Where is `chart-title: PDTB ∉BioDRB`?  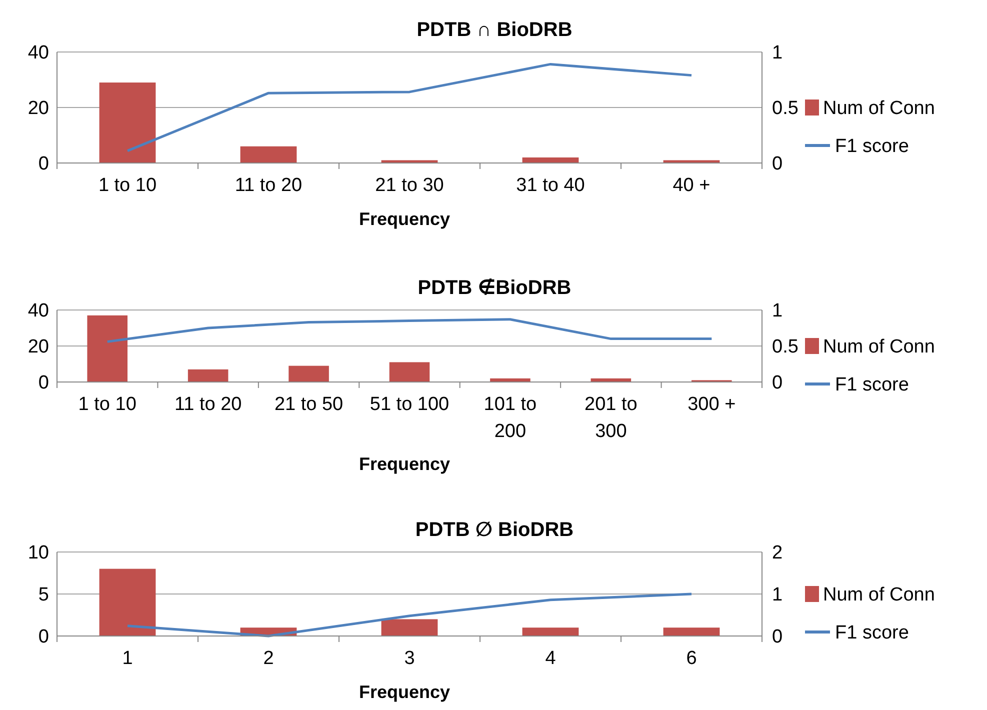
chart-title: PDTB ∉BioDRB is located at coordinates (495, 288).